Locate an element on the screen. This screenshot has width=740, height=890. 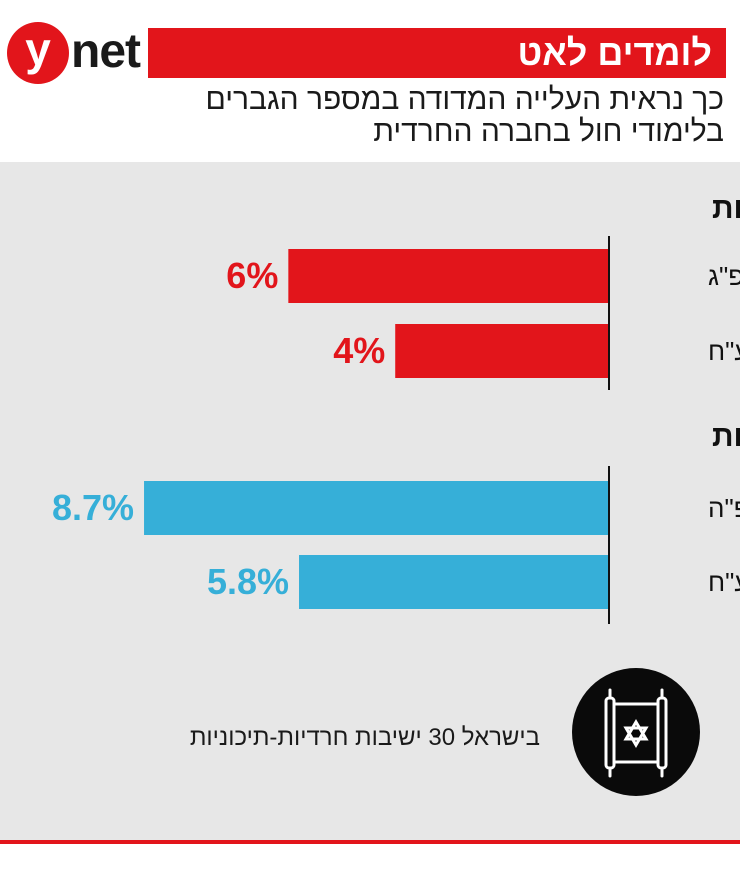
chart-title: אחוז הבוגרים הזכאים לבגרות is located at coordinates (726, 208).